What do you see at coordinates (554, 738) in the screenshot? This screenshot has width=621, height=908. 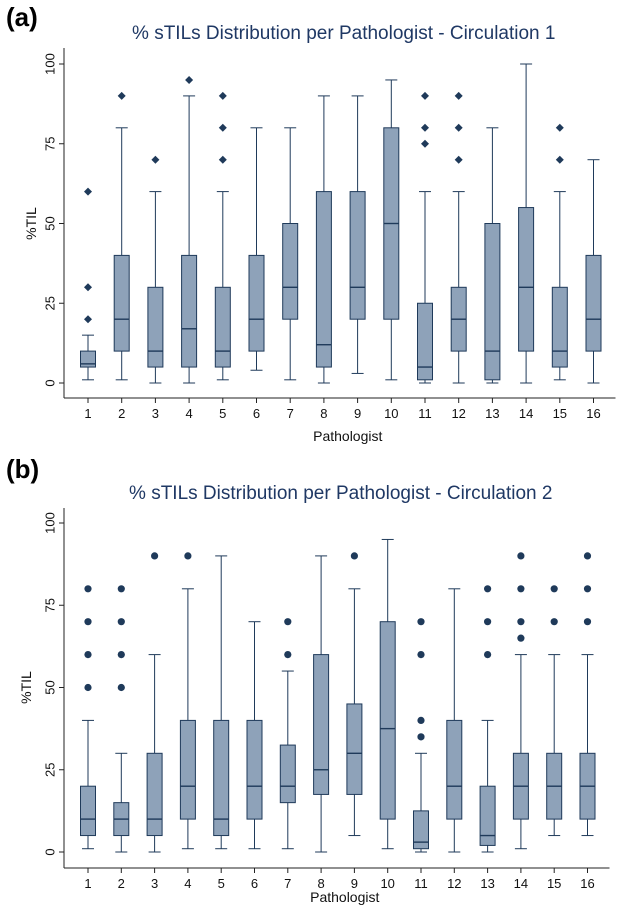 I see `box-group-pathologist-15: 15` at bounding box center [554, 738].